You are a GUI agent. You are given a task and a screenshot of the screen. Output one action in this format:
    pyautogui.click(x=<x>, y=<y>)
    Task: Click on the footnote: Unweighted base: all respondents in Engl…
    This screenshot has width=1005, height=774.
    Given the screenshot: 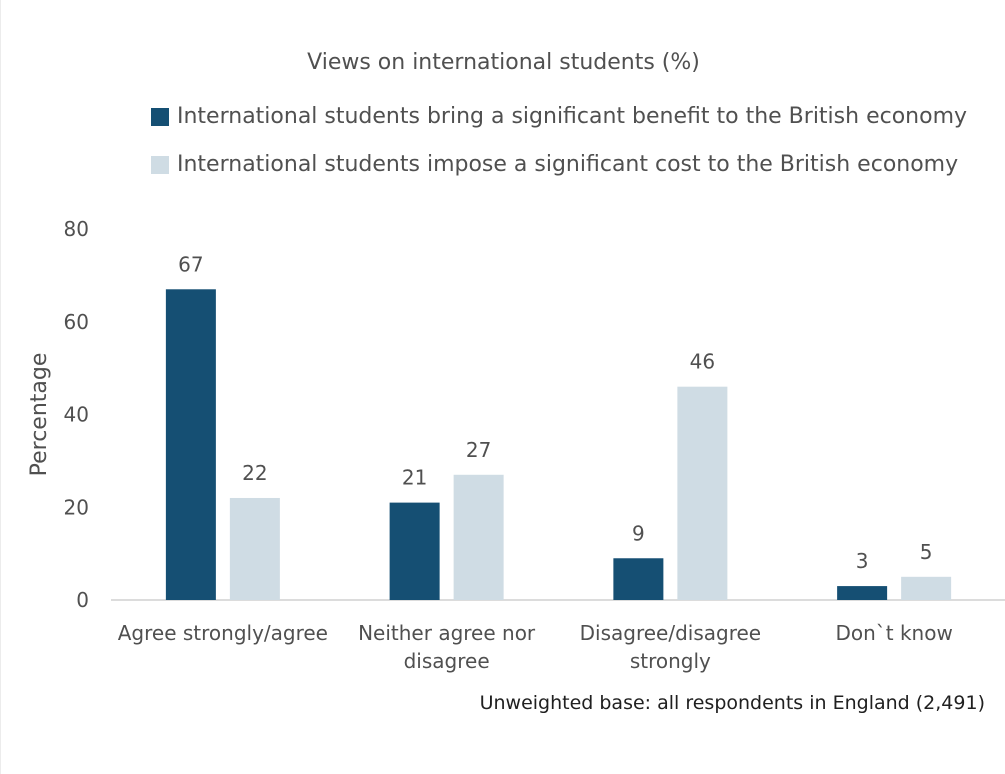 What is the action you would take?
    pyautogui.click(x=732, y=703)
    